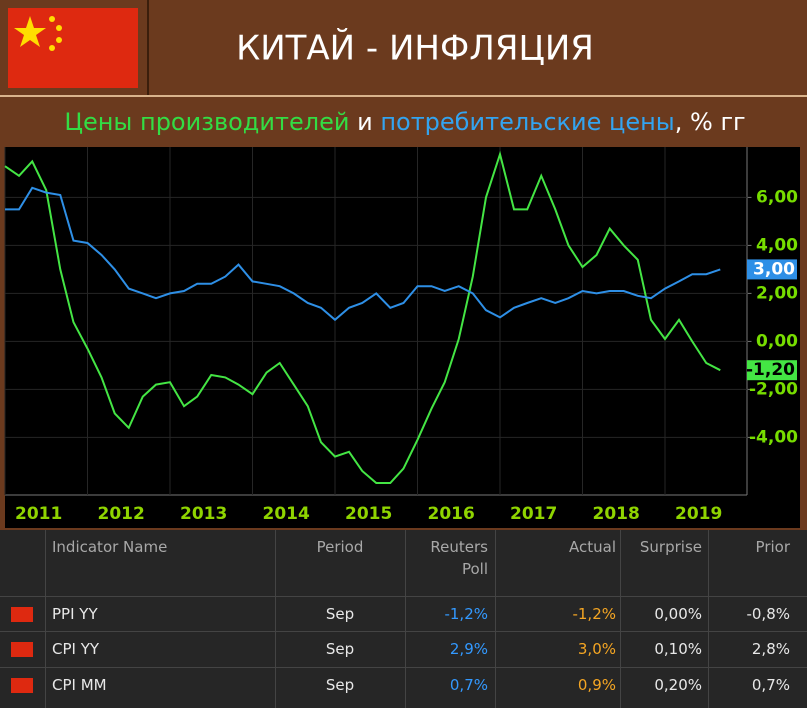 This screenshot has width=807, height=708. What do you see at coordinates (773, 437) in the screenshot?
I see `y-tick-label: -4,00` at bounding box center [773, 437].